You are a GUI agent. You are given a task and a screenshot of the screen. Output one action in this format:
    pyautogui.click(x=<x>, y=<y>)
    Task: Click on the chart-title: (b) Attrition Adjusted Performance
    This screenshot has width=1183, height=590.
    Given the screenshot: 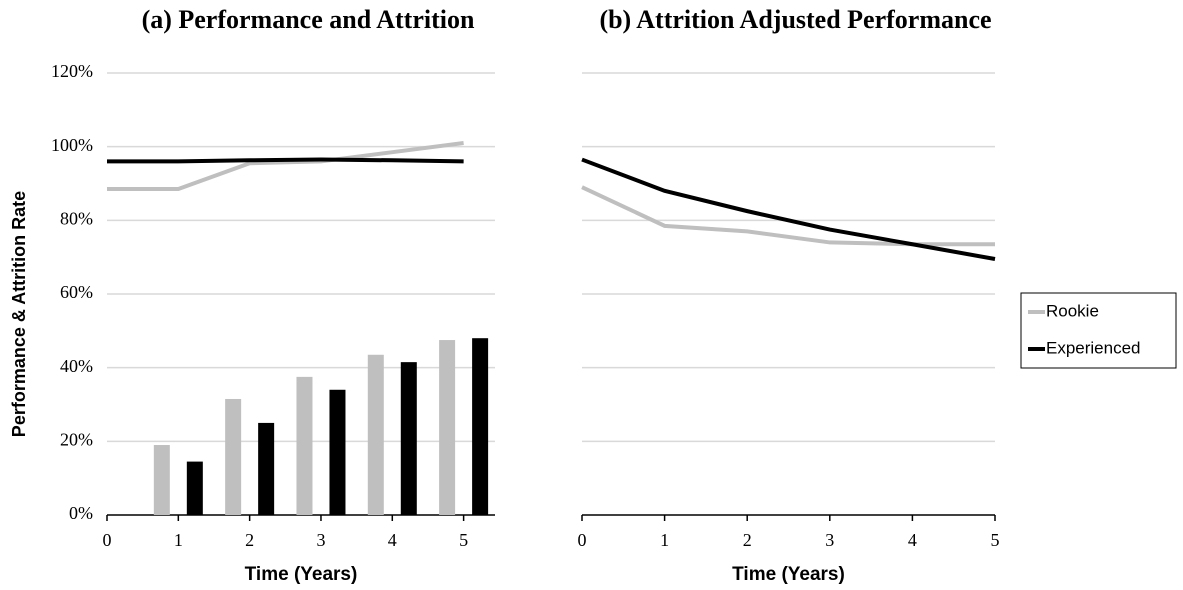 What is the action you would take?
    pyautogui.click(x=795, y=19)
    